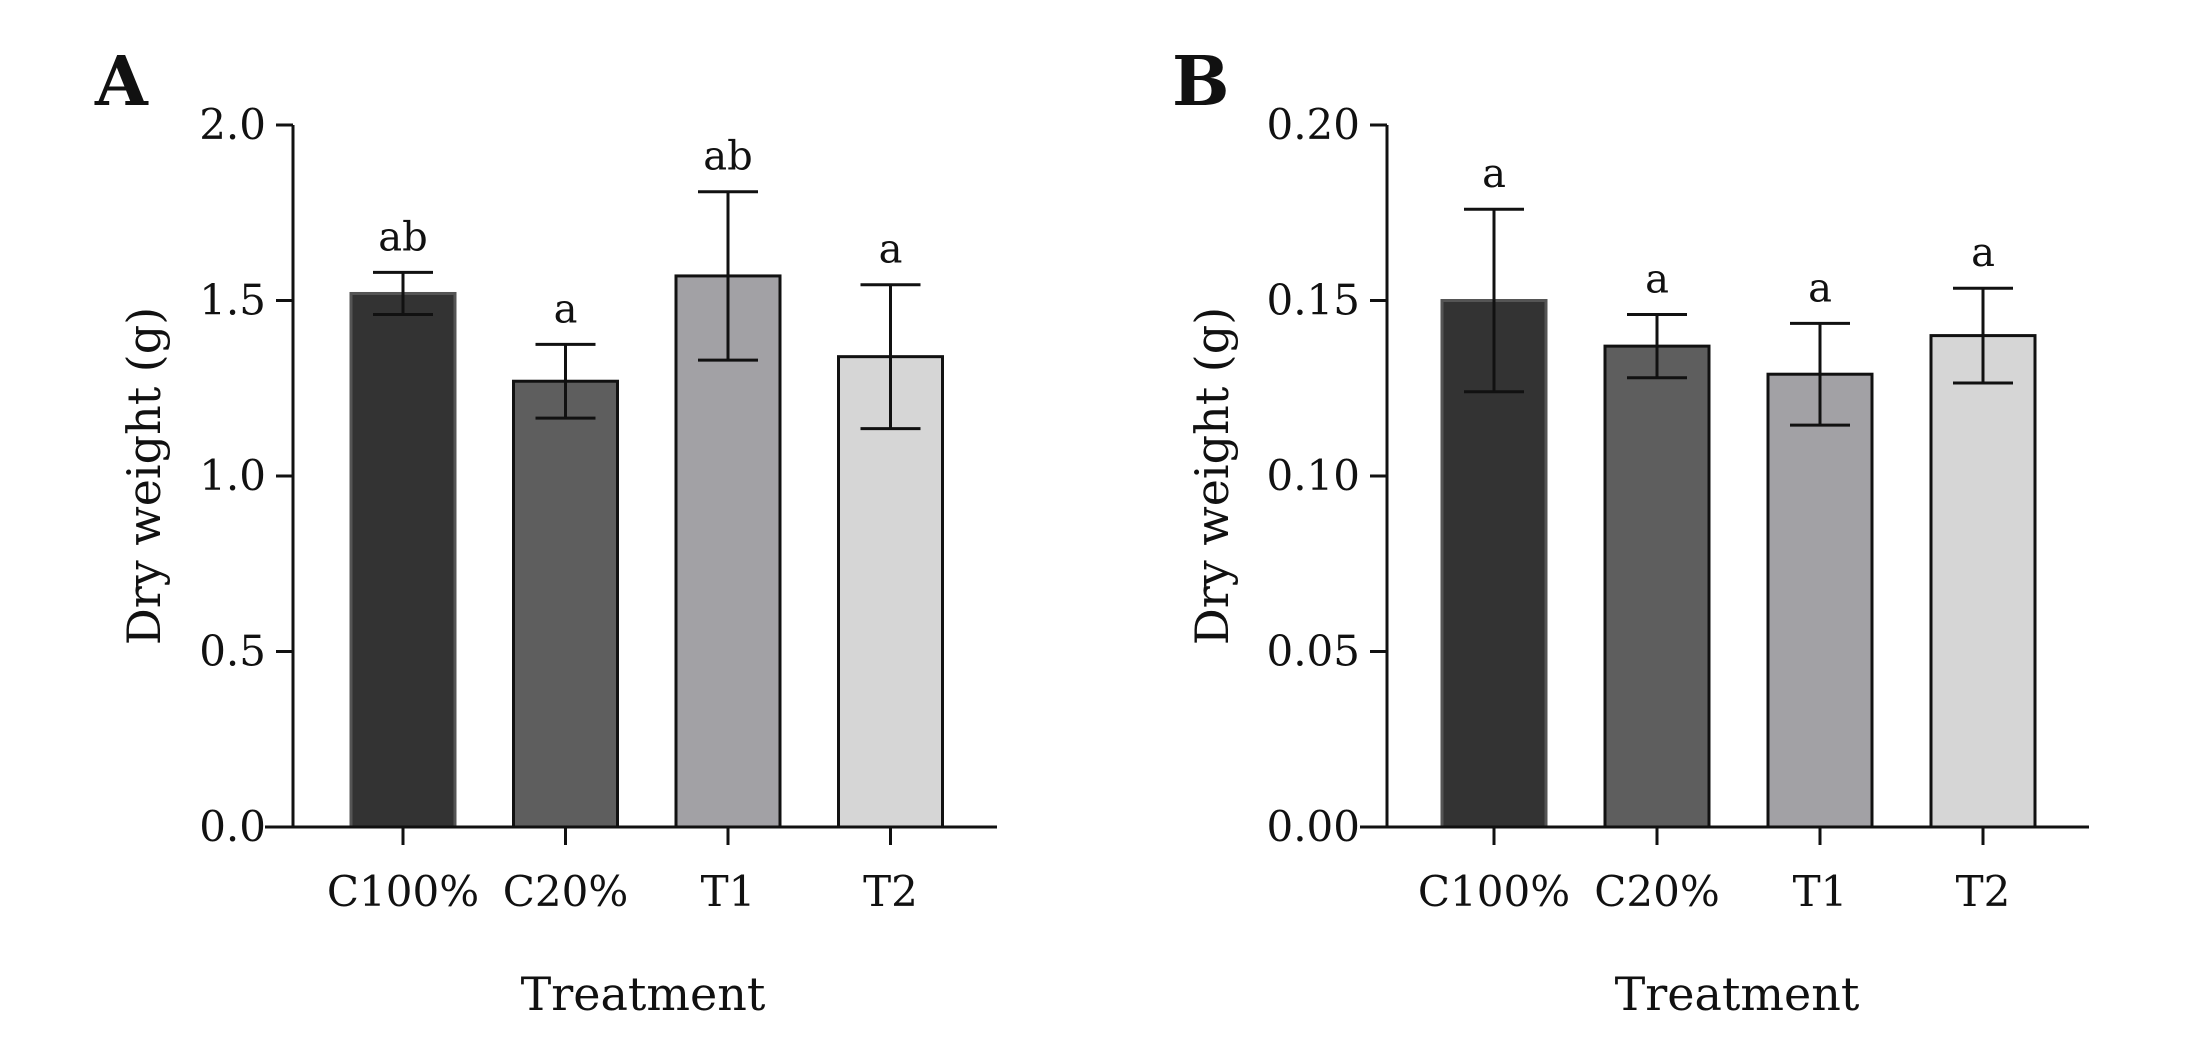 The height and width of the screenshot is (1053, 2190). Describe the element at coordinates (232, 651) in the screenshot. I see `y-tick-label: 0.5` at that location.